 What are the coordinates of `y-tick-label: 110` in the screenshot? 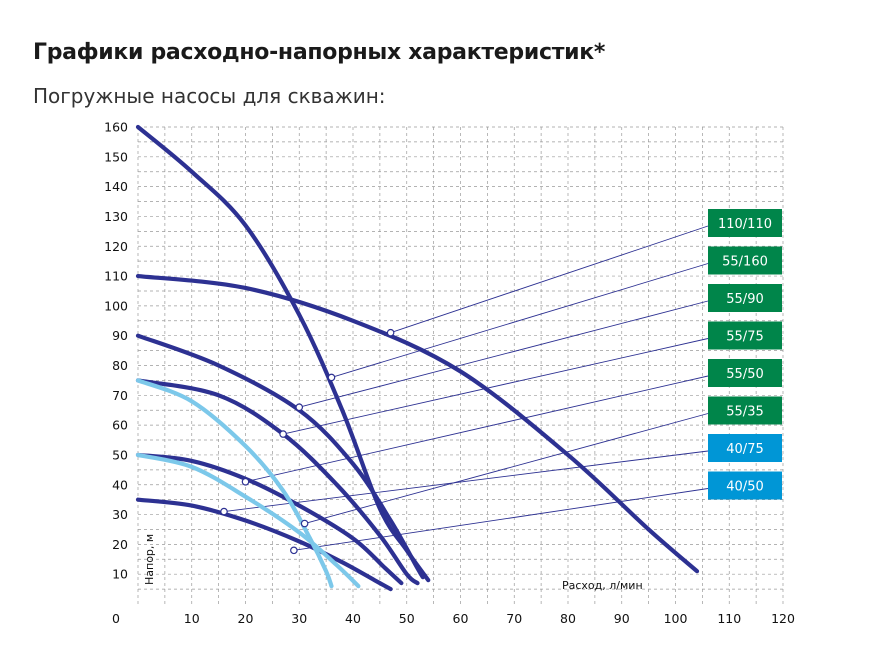 It's located at (116, 276).